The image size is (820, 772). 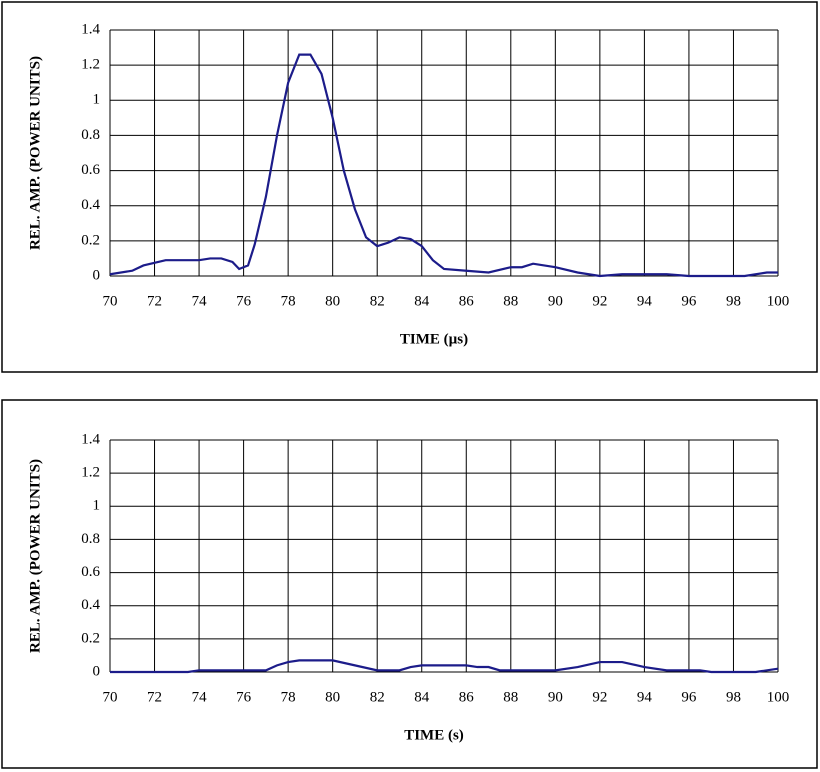 What do you see at coordinates (434, 735) in the screenshot?
I see `x-axis-title: TIME (s)` at bounding box center [434, 735].